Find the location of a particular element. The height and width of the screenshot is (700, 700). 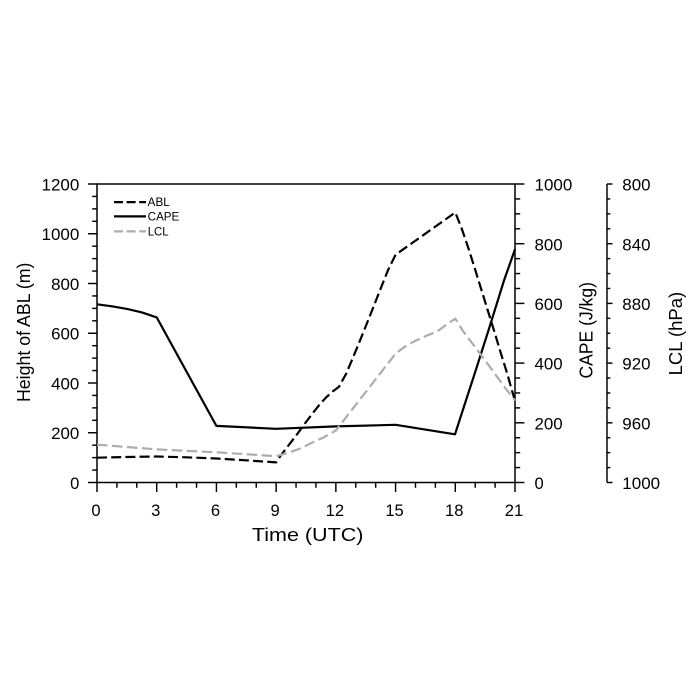

svg-text: LCL is located at coordinates (159, 233).